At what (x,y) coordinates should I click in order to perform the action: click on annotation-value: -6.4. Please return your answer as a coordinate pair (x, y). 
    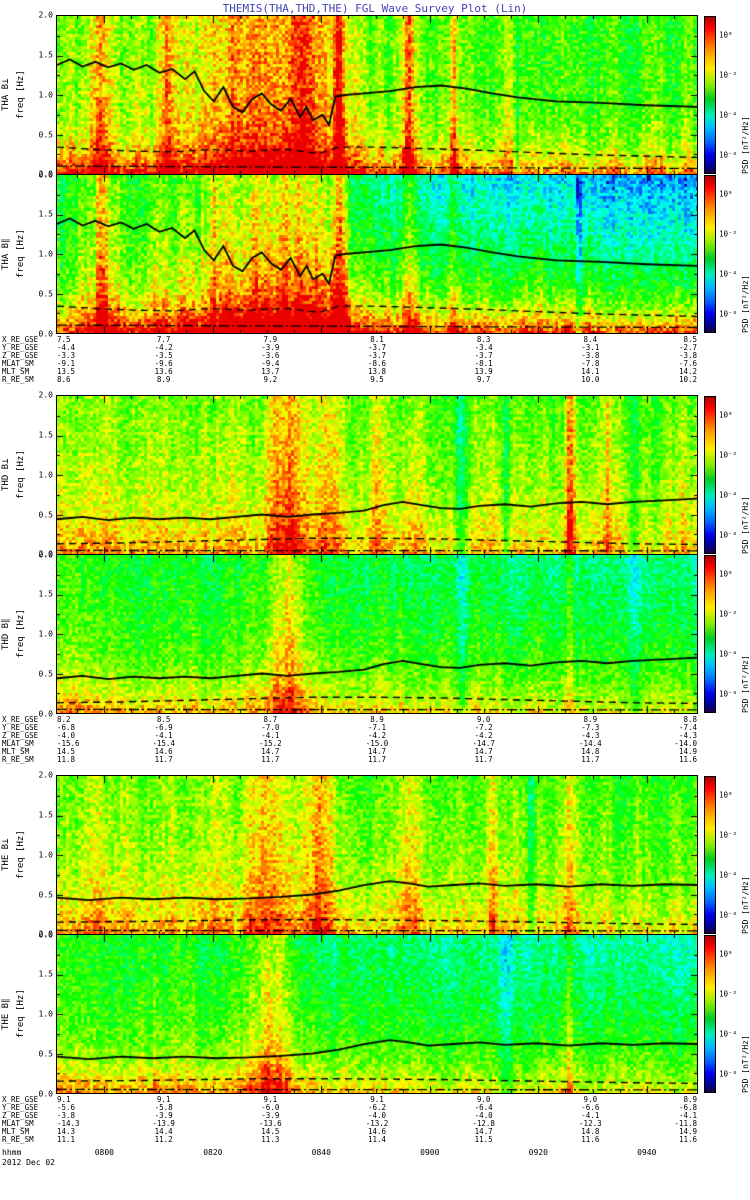
    Looking at the image, I should click on (483, 1107).